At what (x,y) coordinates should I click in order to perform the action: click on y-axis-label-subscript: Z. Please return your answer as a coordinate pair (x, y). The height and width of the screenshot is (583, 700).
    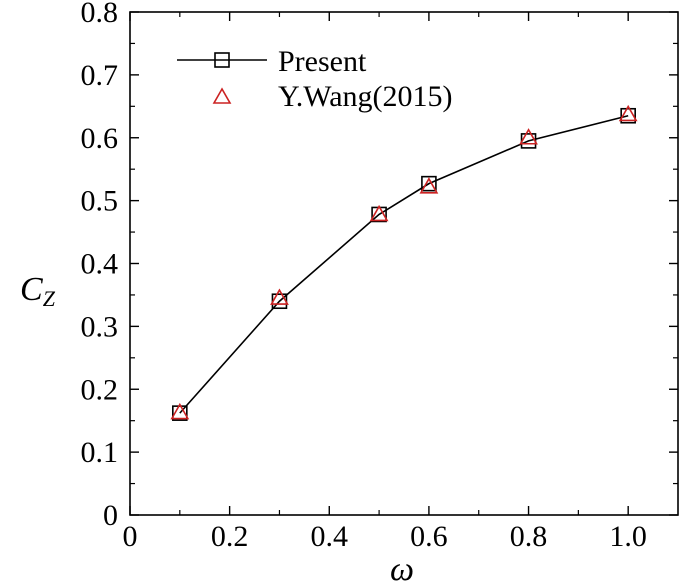
    Looking at the image, I should click on (49, 298).